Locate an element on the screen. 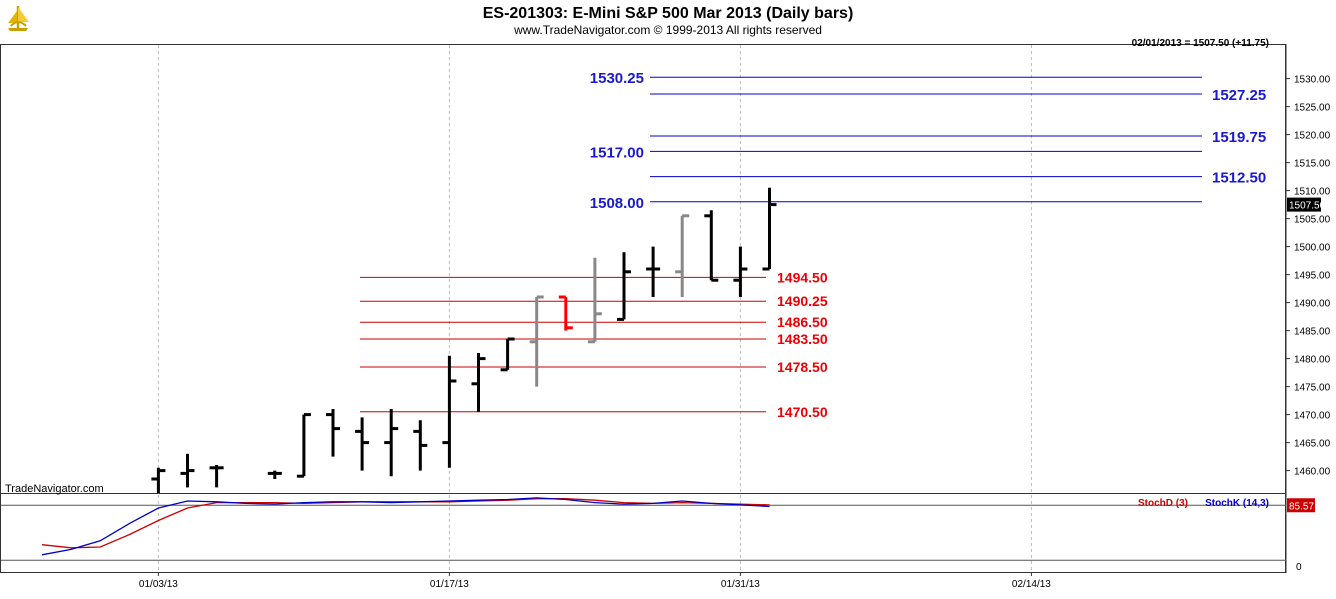  y-tick-label: 1520.00 is located at coordinates (1312, 136).